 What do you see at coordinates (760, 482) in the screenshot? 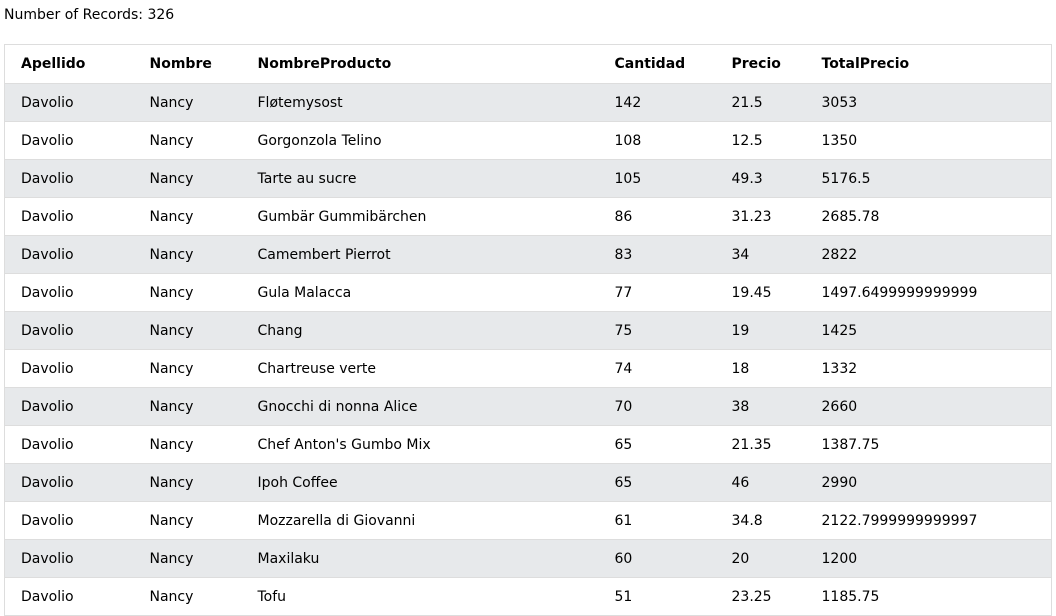
I see `cell-precio: 46` at bounding box center [760, 482].